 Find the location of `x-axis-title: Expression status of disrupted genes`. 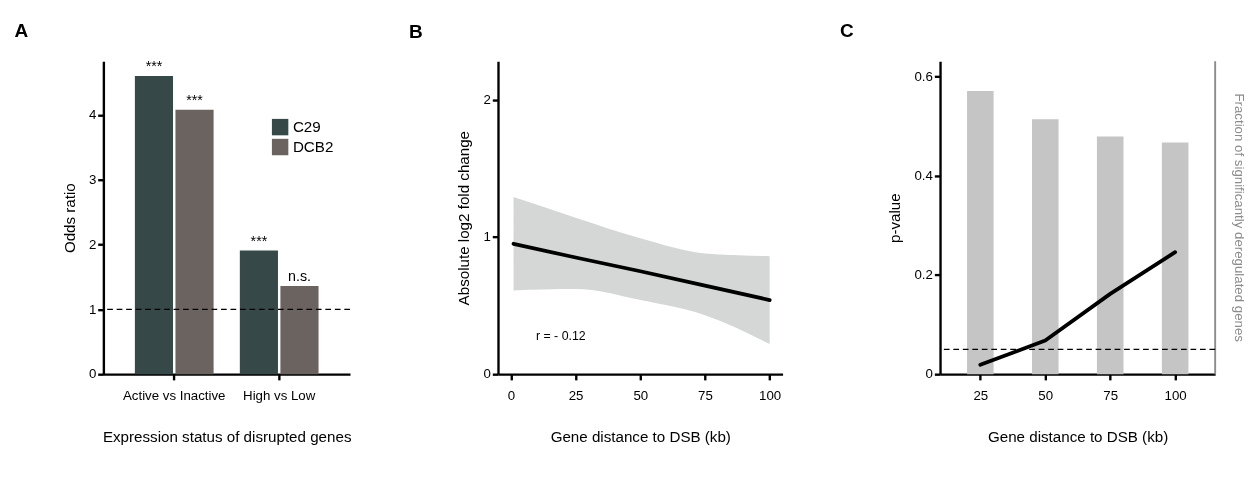

x-axis-title: Expression status of disrupted genes is located at coordinates (227, 437).